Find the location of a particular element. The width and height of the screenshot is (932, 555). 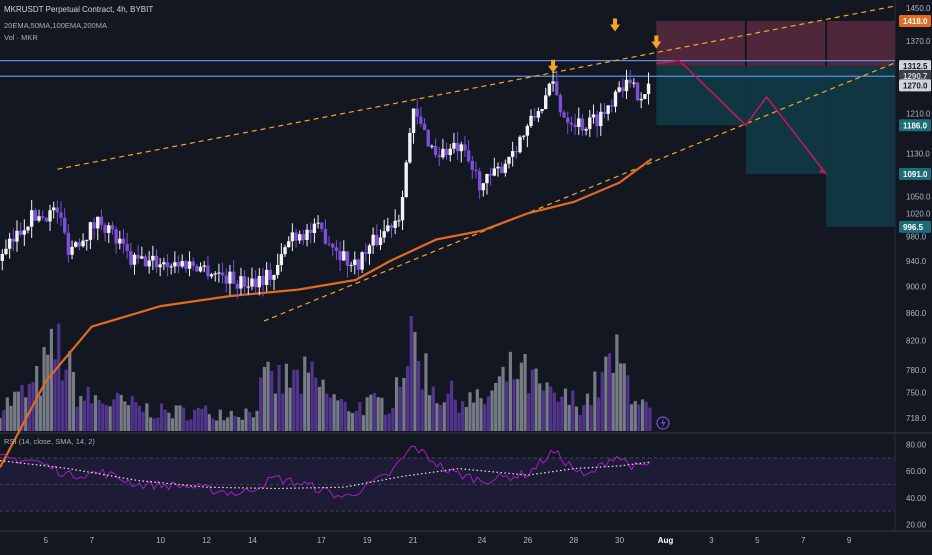

time-tick-label: 24 is located at coordinates (481, 540).